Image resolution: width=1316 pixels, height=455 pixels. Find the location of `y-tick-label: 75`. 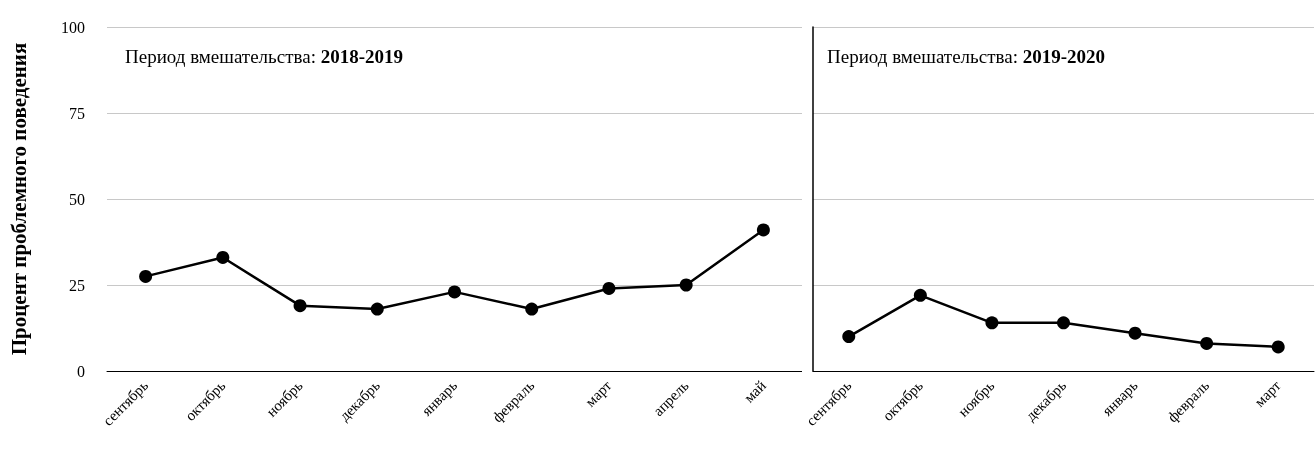

y-tick-label: 75 is located at coordinates (77, 113).